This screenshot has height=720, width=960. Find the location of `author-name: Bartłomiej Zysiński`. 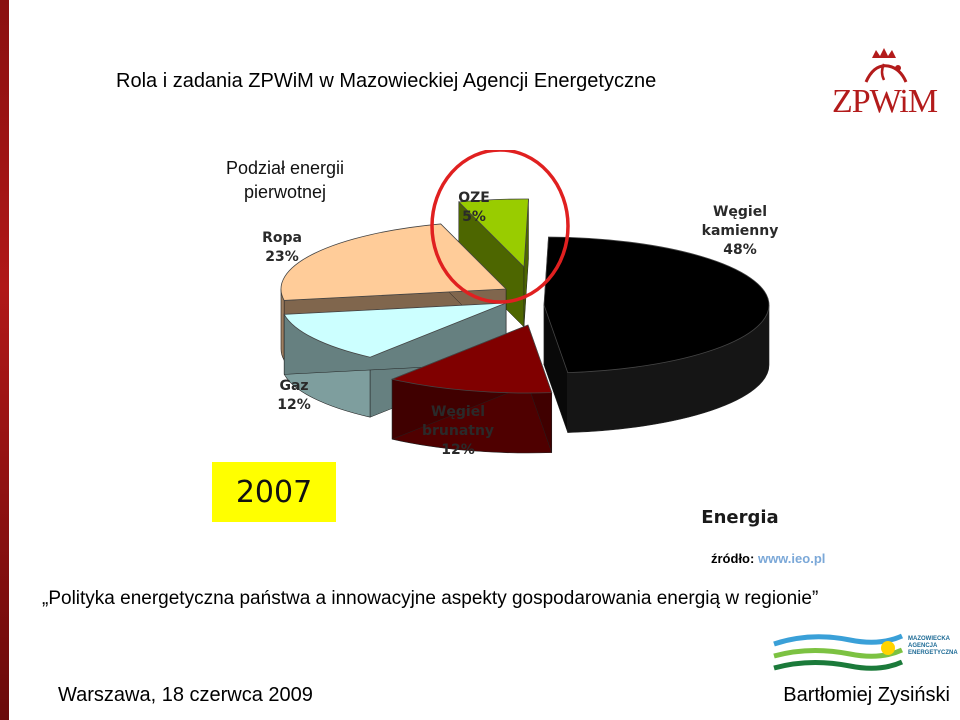

author-name: Bartłomiej Zysiński is located at coordinates (866, 695).